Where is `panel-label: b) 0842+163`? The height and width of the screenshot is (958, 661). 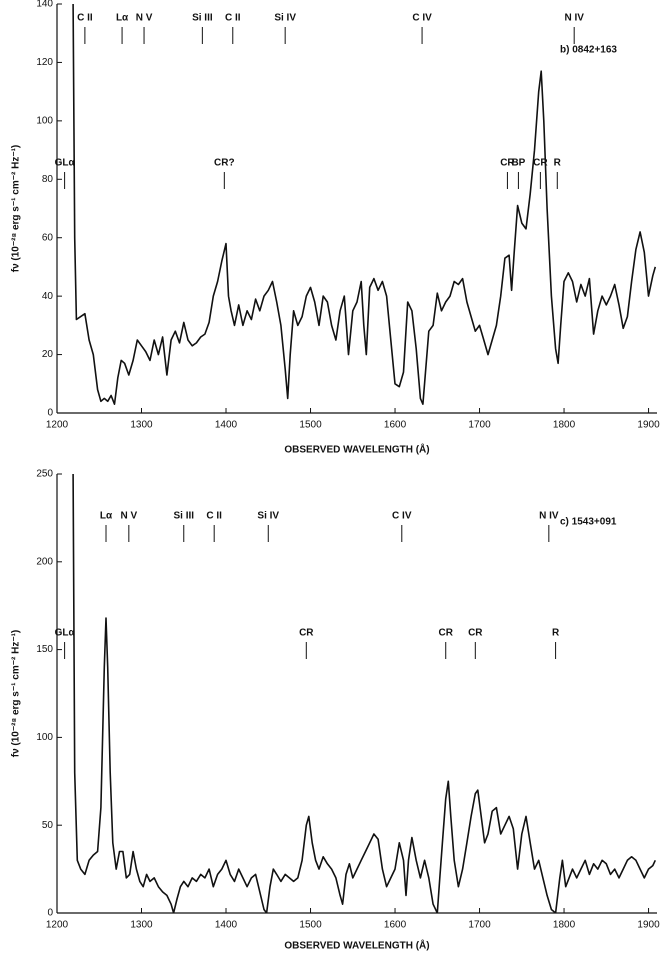 panel-label: b) 0842+163 is located at coordinates (588, 50).